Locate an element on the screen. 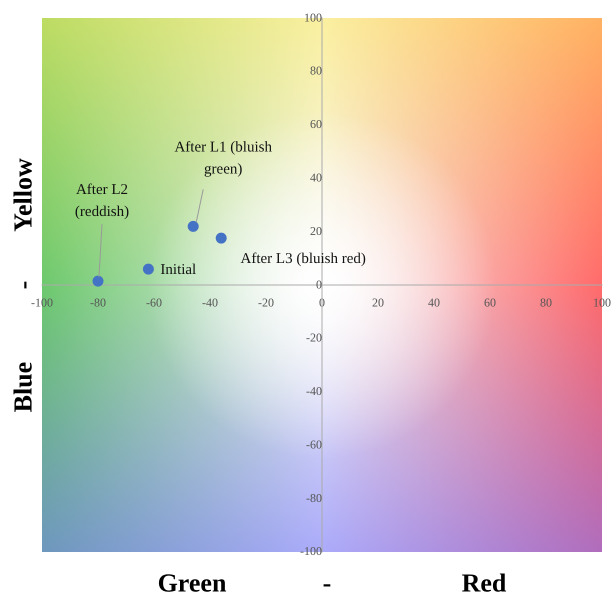 The width and height of the screenshot is (614, 599). annotation: Initial is located at coordinates (178, 270).